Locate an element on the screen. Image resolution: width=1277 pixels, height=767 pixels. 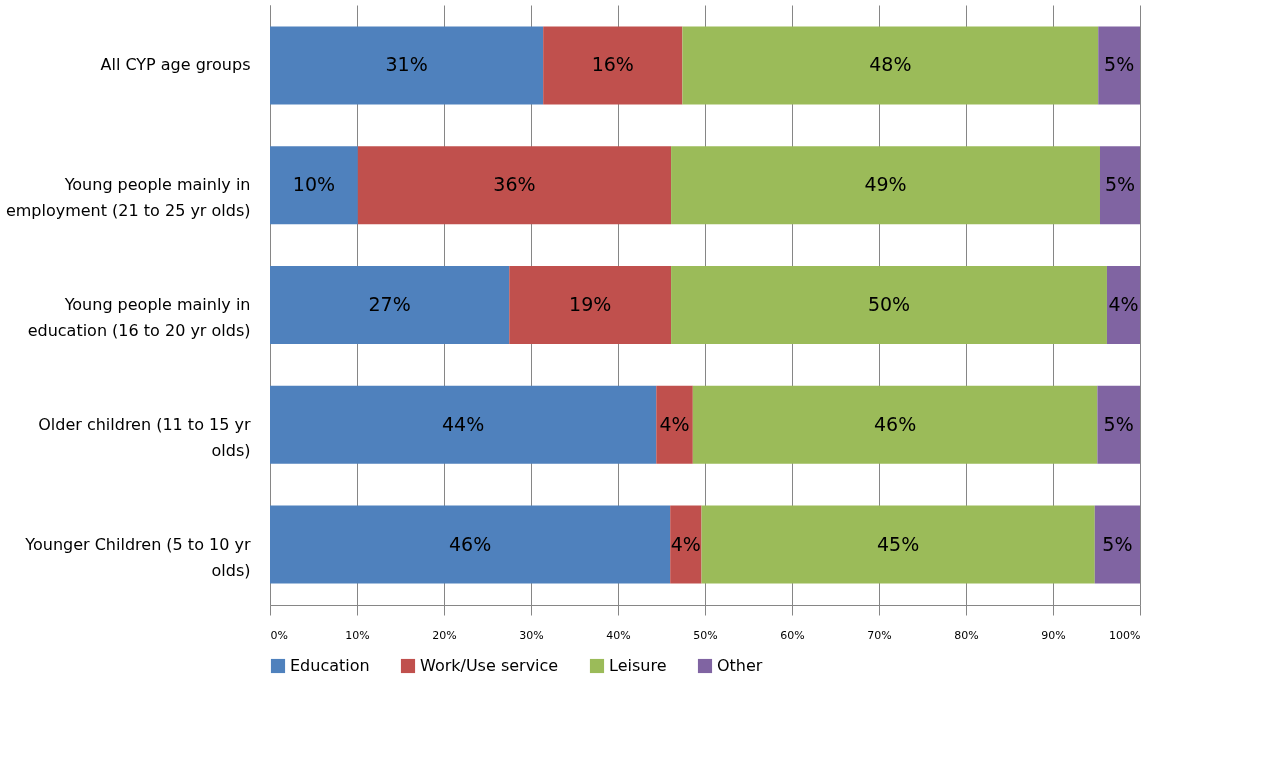
data-label: 48% is located at coordinates (890, 64).